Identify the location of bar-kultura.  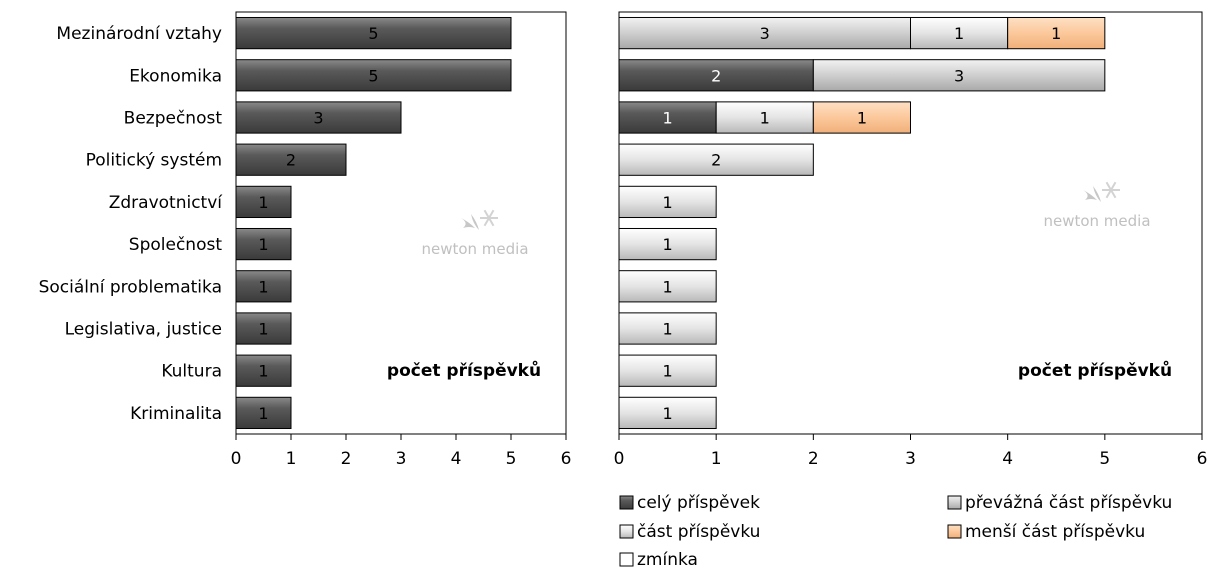
(263, 370).